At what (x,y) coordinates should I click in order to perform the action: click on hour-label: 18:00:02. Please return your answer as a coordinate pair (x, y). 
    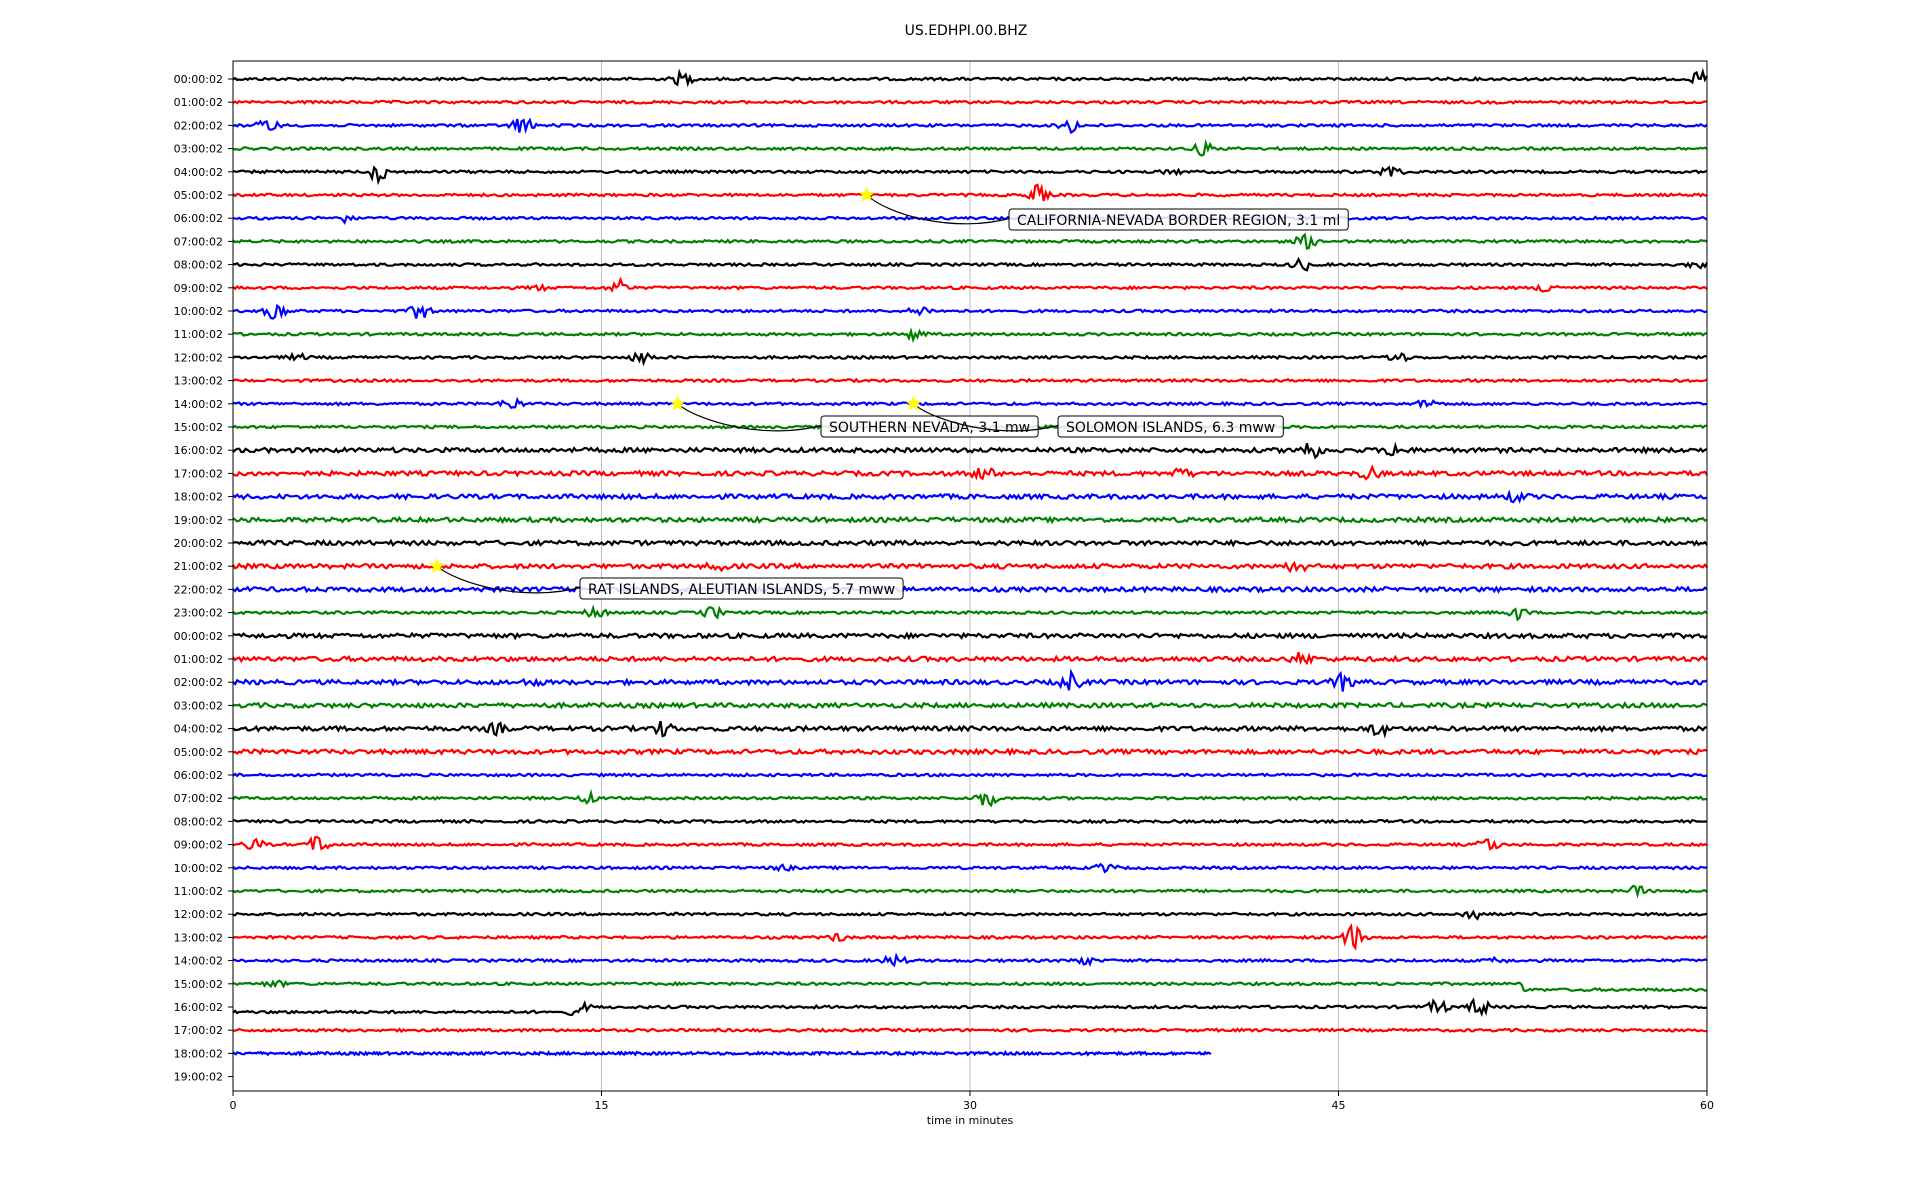
    Looking at the image, I should click on (198, 1053).